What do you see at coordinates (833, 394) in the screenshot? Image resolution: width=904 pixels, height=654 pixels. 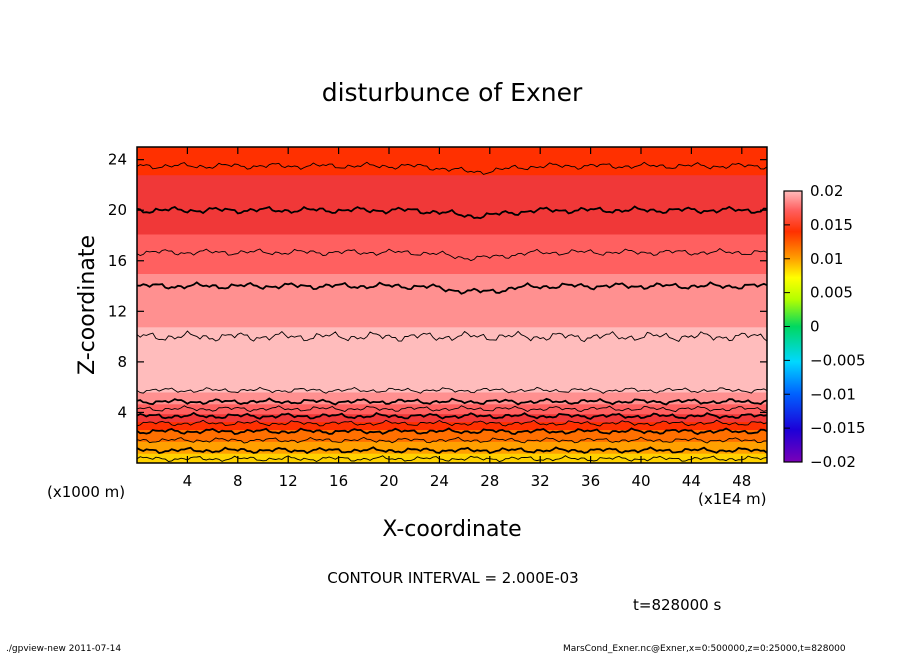 I see `colorbar-tick-label: −0.01` at bounding box center [833, 394].